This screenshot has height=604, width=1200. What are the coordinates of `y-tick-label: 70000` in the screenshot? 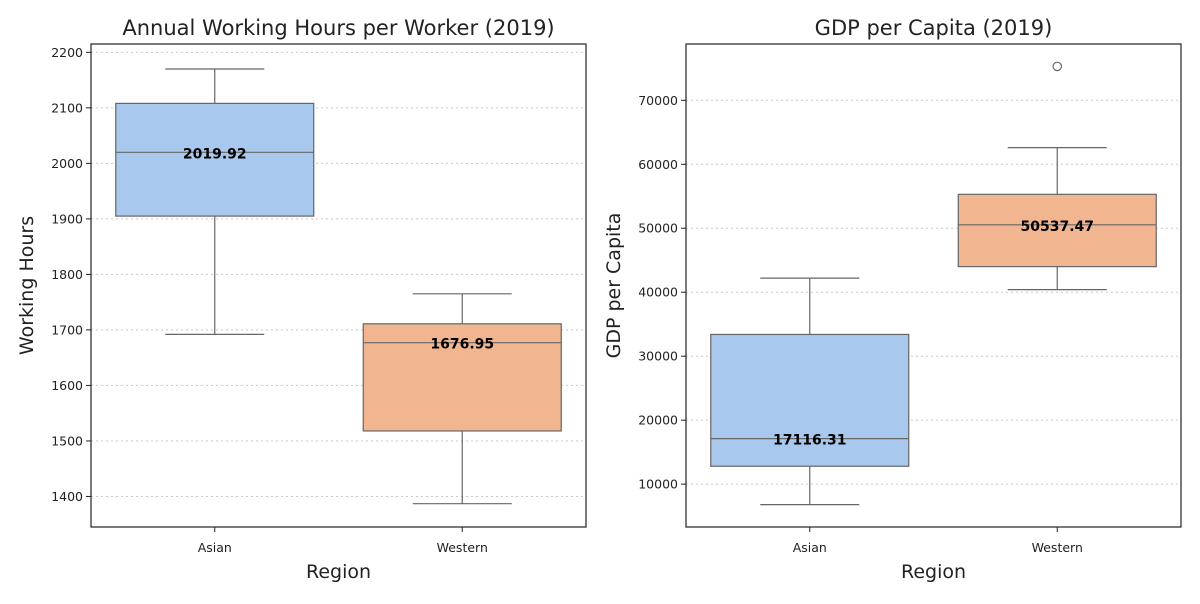 It's located at (658, 100).